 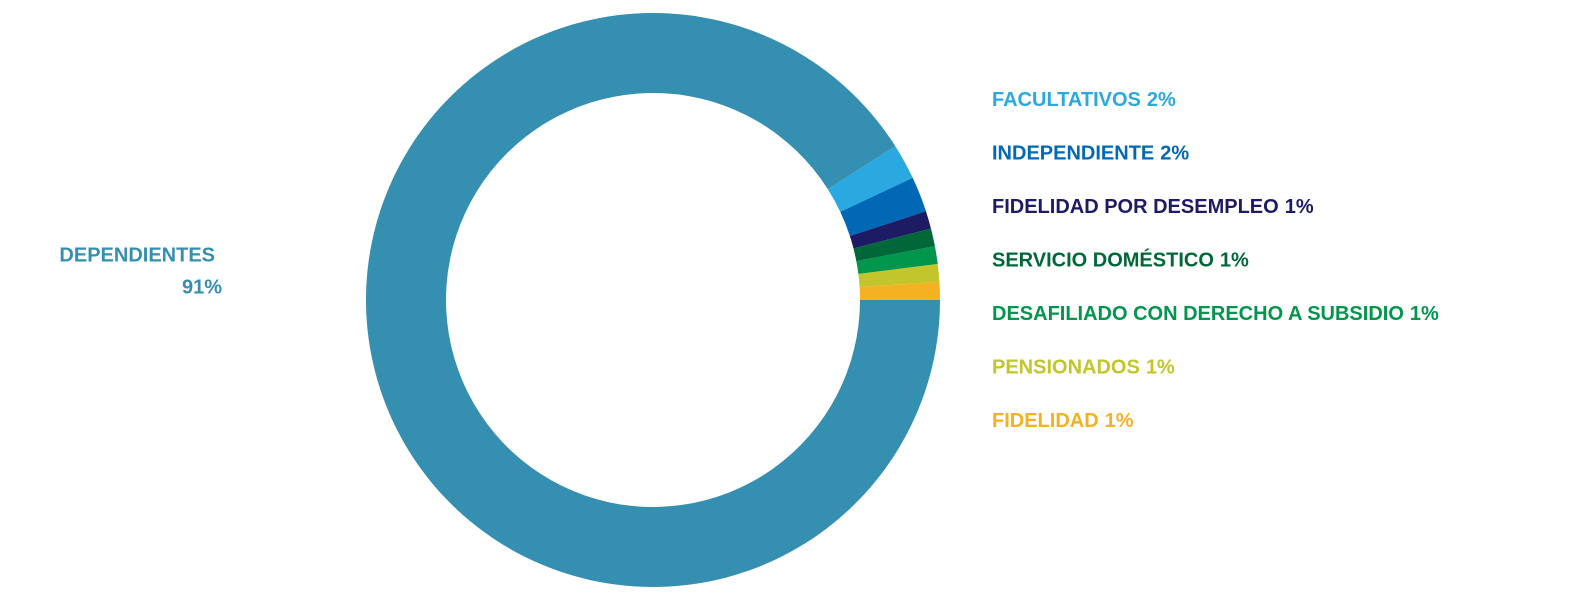 I want to click on legend-label: SERVICIO DOMÉSTICO, so click(x=1103, y=260).